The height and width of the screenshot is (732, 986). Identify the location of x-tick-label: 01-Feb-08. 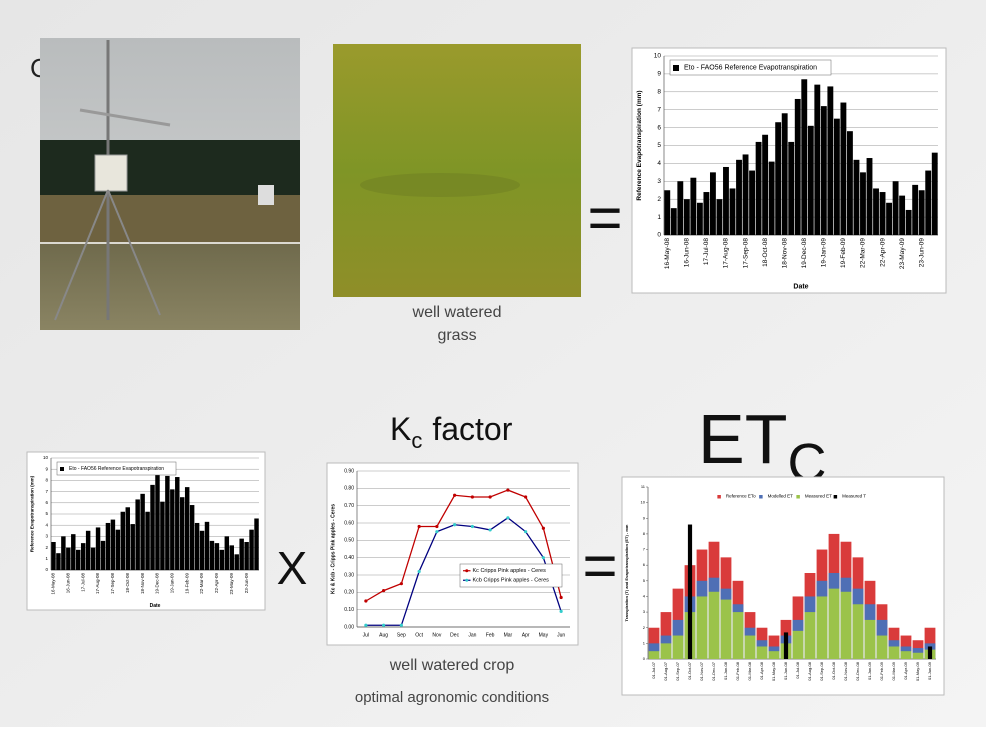
(737, 670).